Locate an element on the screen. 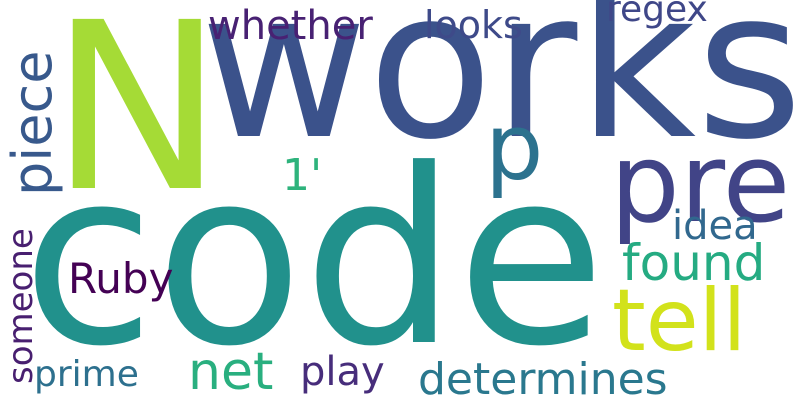 The width and height of the screenshot is (800, 400). word-someone: someone is located at coordinates (21, 306).